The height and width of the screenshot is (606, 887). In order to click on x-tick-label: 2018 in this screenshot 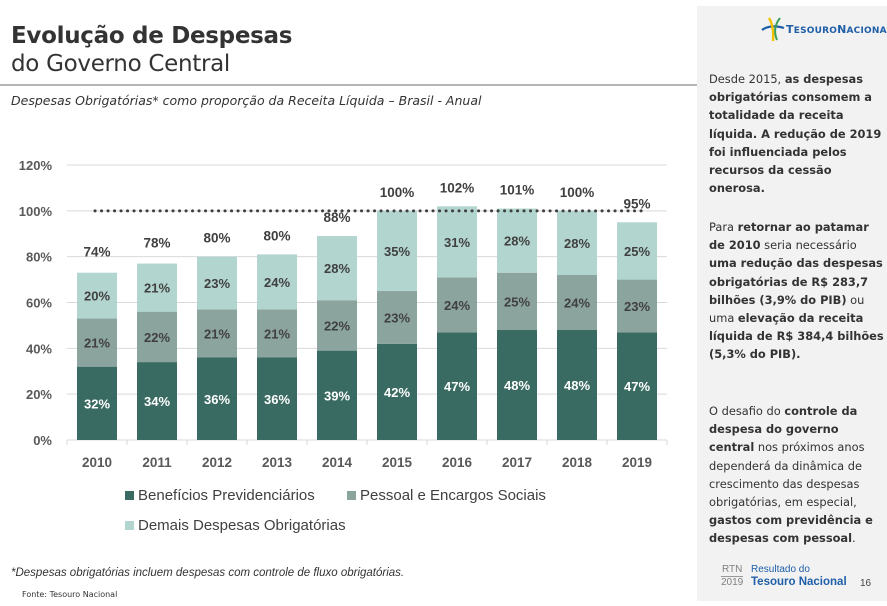, I will do `click(577, 462)`.